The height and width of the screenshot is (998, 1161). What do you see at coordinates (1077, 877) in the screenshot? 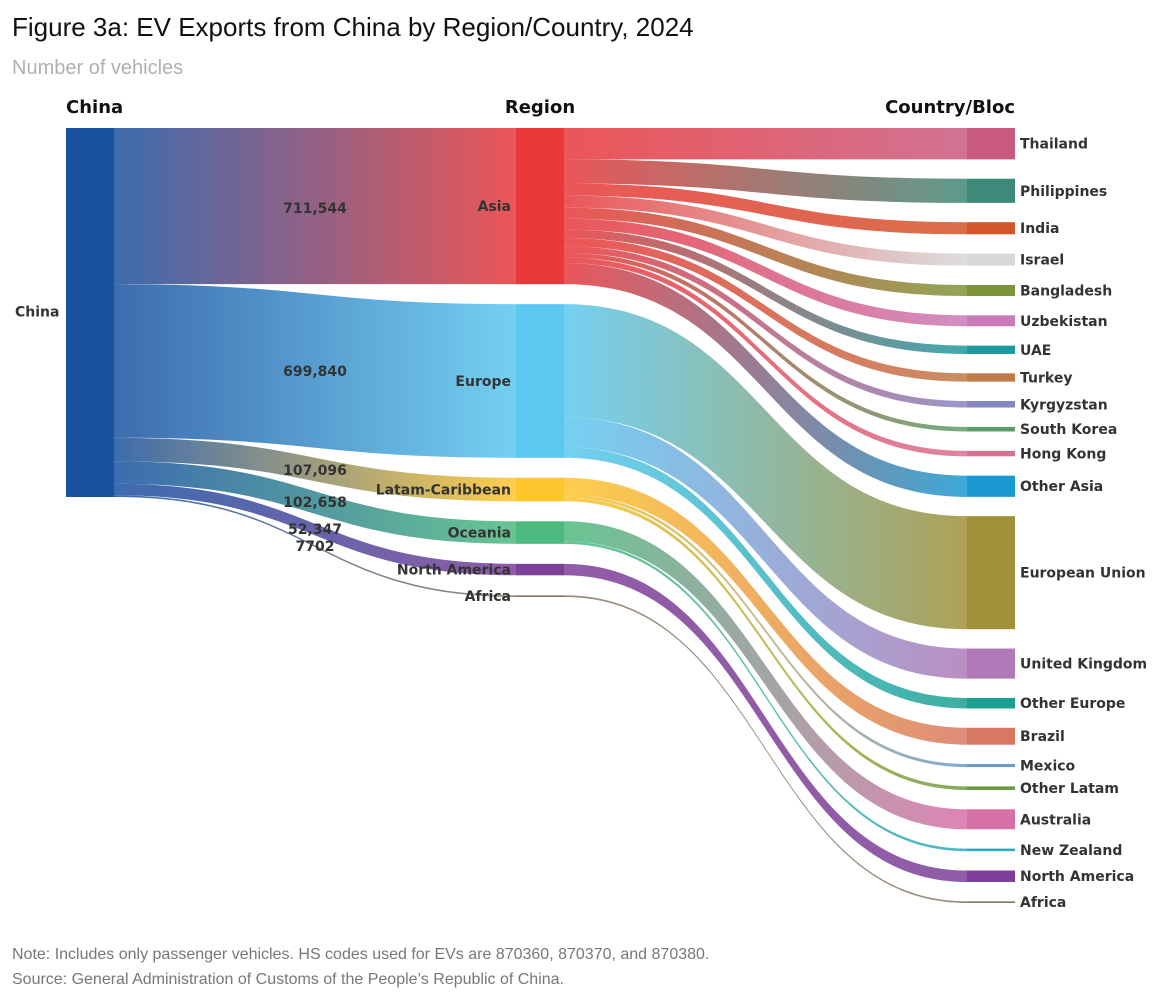
I see `country-label: North America` at bounding box center [1077, 877].